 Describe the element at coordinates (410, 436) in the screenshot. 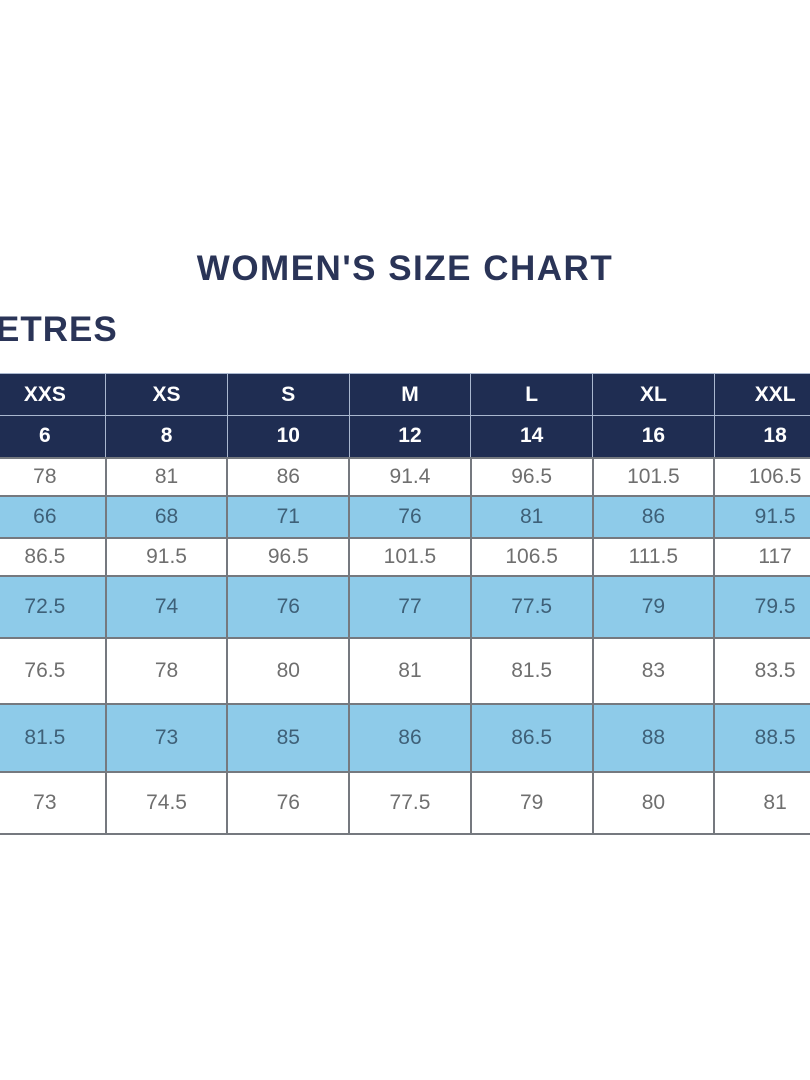

I see `size-number-cell: 12` at that location.